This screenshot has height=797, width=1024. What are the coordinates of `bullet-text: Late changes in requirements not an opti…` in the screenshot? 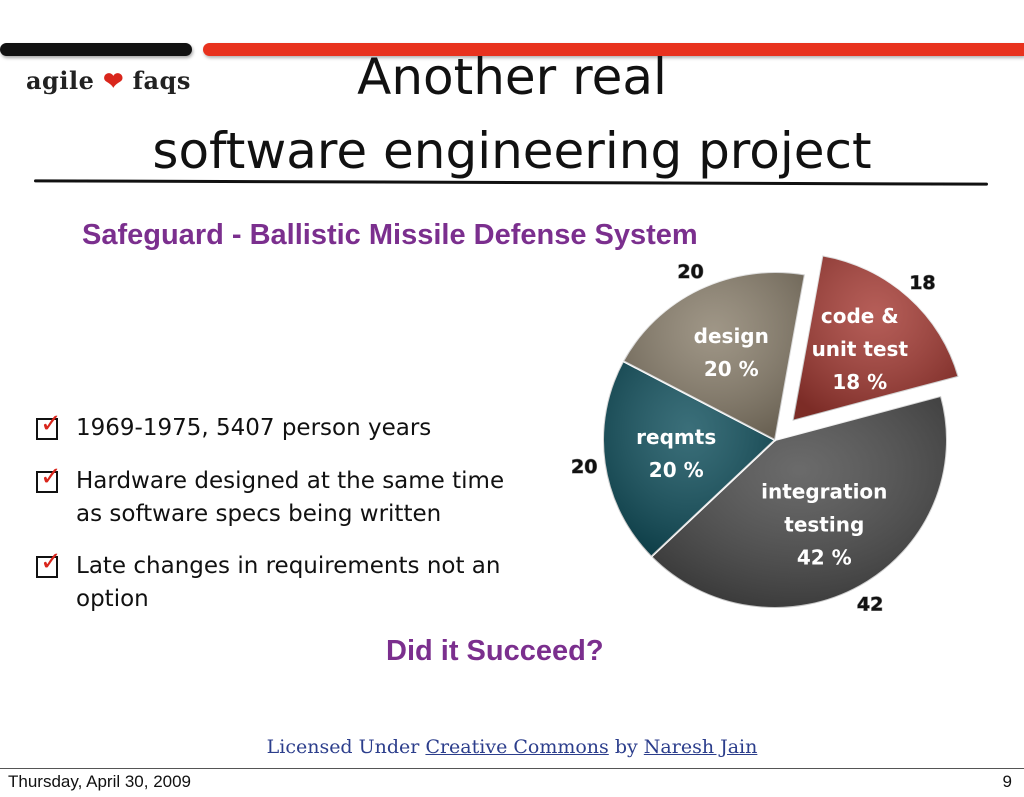 It's located at (288, 582).